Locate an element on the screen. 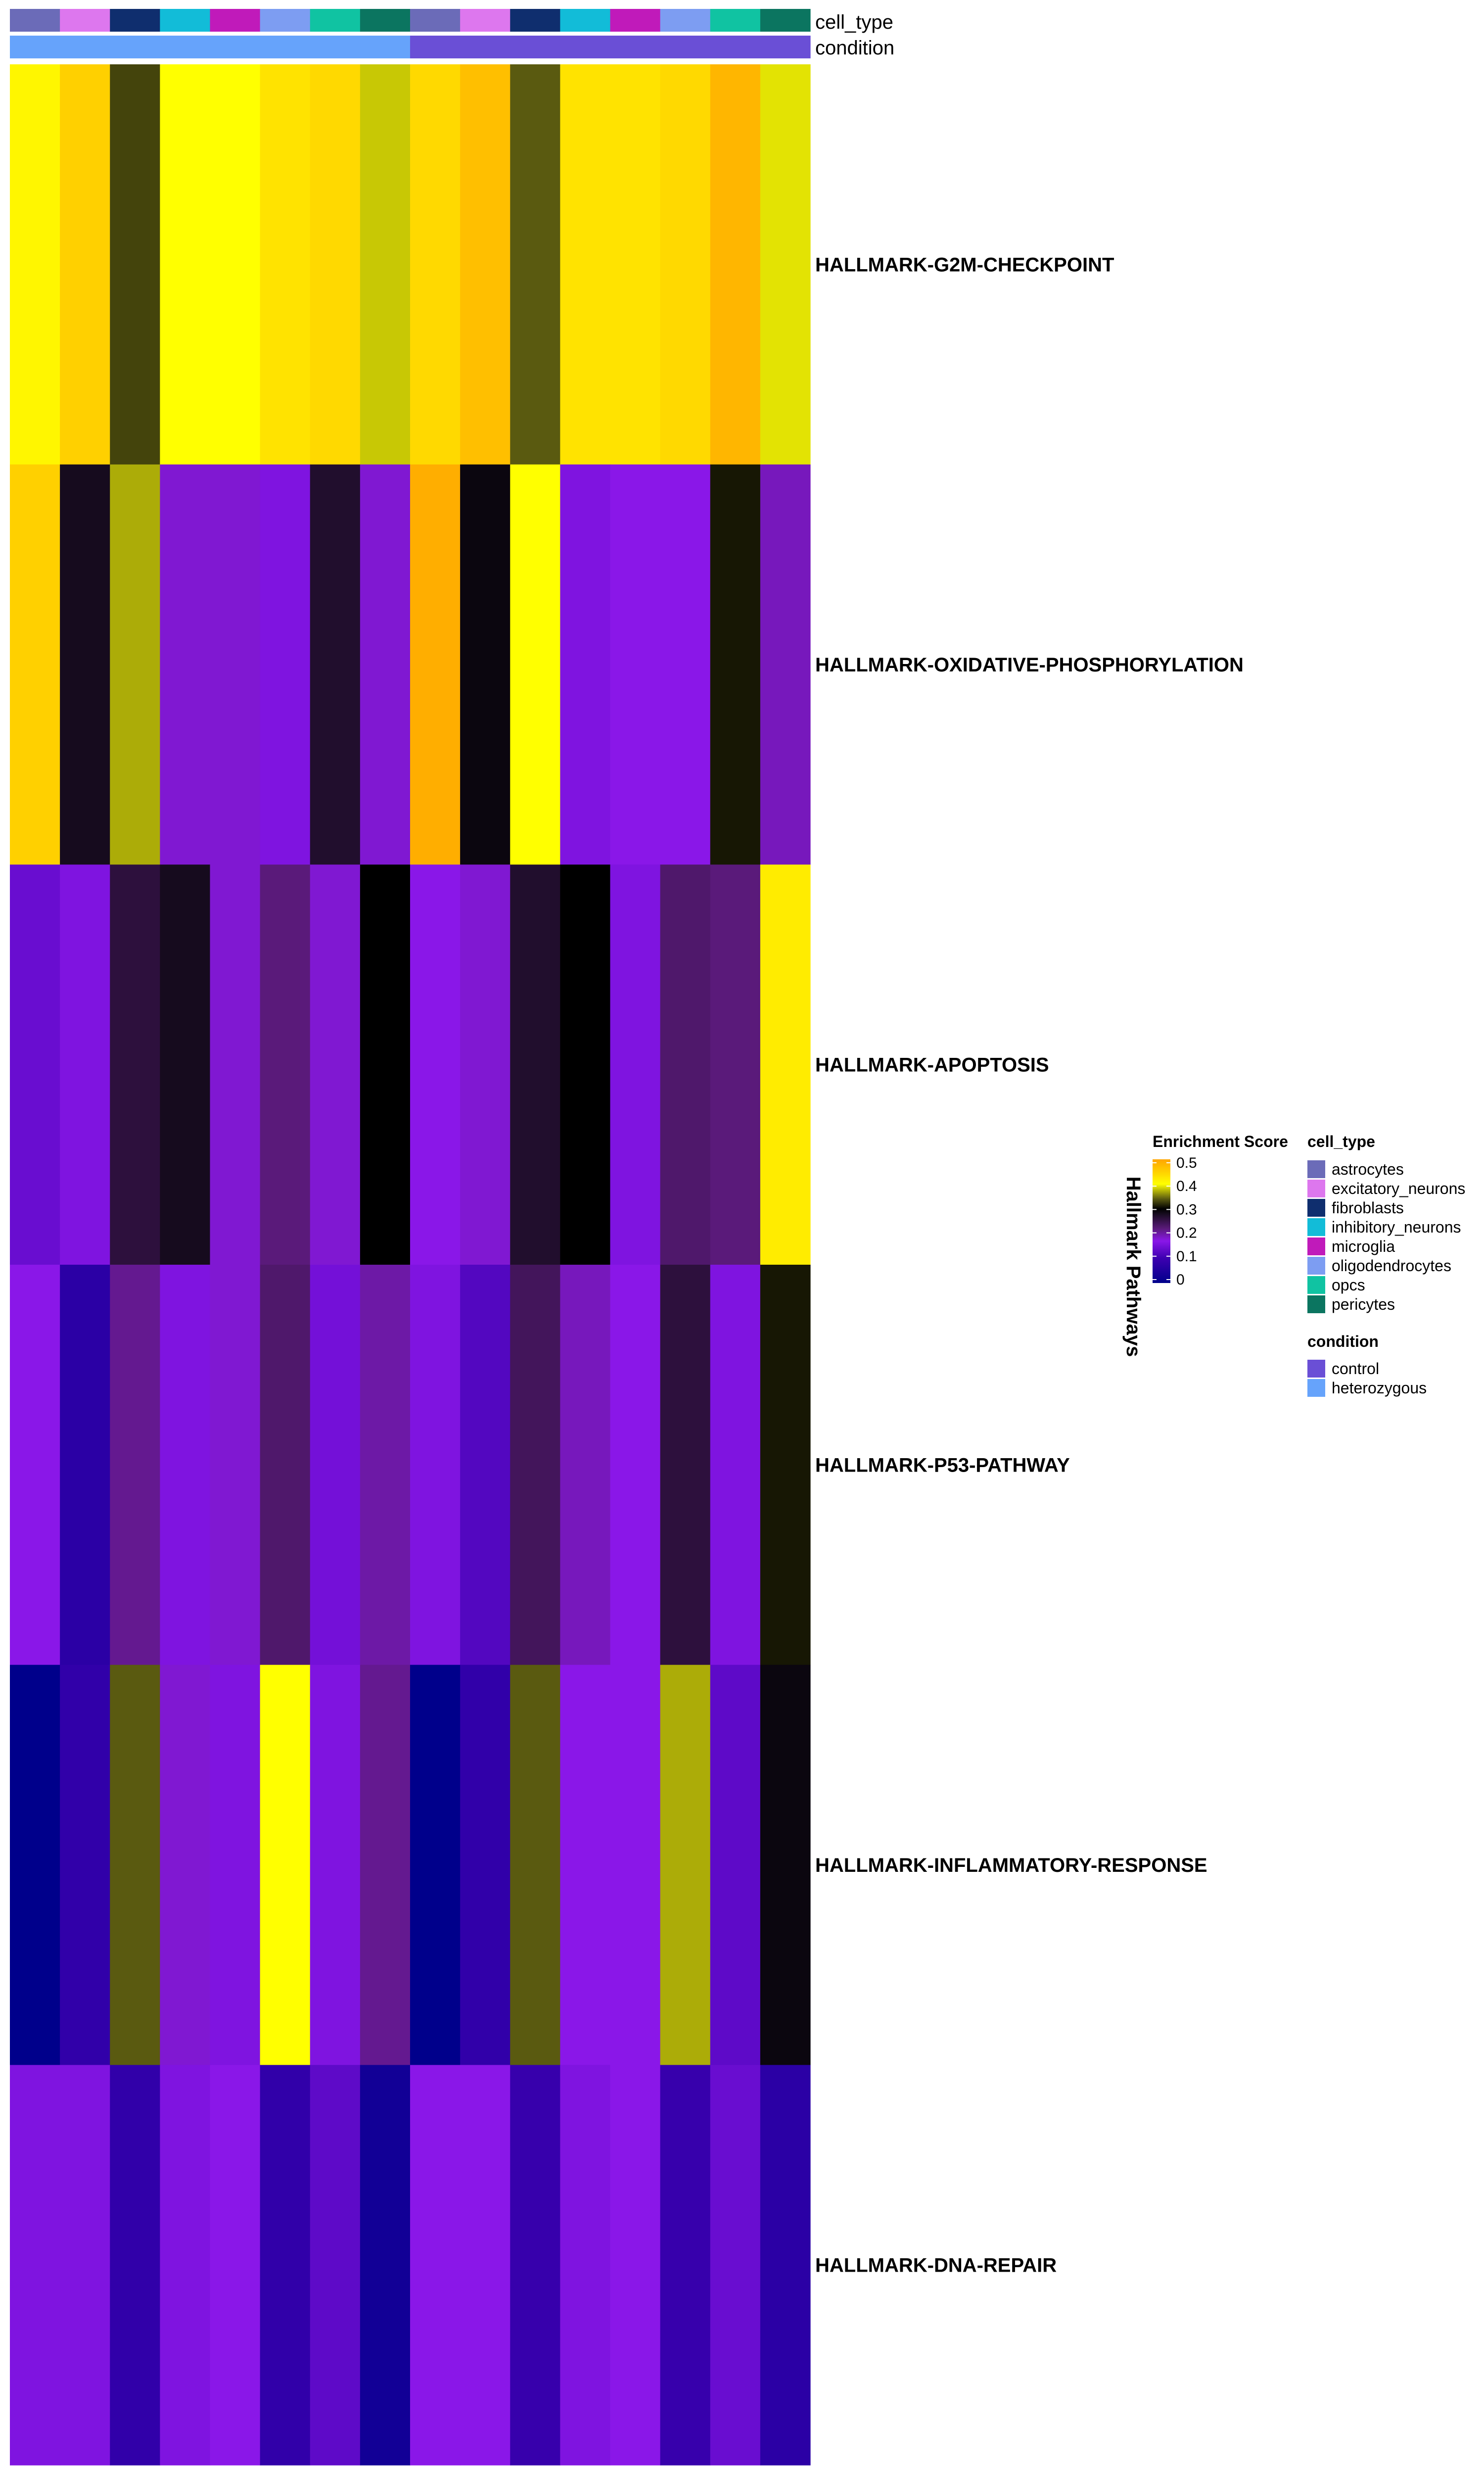 Image resolution: width=1484 pixels, height=2474 pixels. row-label: HALLMARK-OXIDATIVE-PHOSPHORYLATION is located at coordinates (1029, 665).